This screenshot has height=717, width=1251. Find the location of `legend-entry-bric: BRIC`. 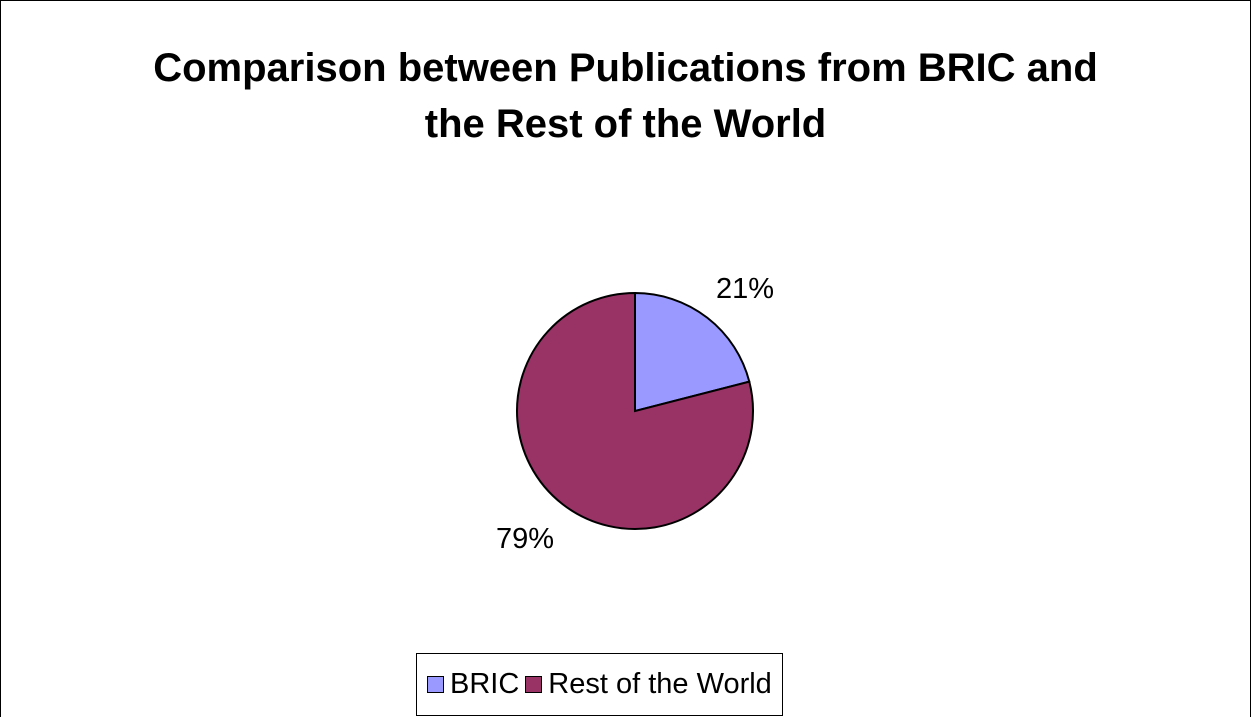

legend-entry-bric: BRIC is located at coordinates (473, 684).